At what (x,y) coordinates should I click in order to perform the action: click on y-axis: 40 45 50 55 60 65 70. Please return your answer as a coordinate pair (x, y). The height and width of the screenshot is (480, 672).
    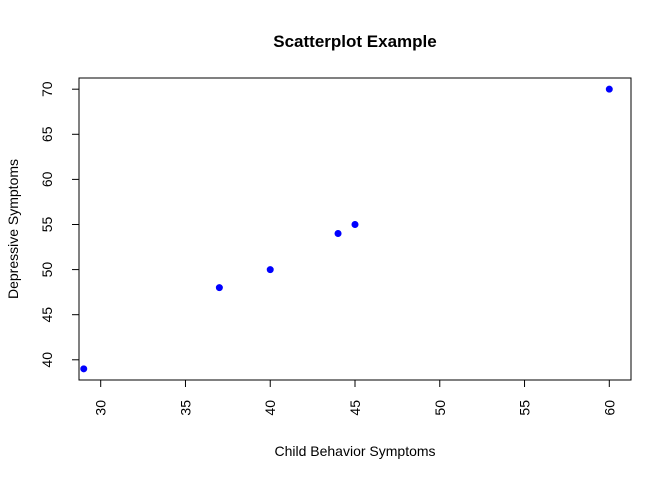
    Looking at the image, I should click on (59, 224).